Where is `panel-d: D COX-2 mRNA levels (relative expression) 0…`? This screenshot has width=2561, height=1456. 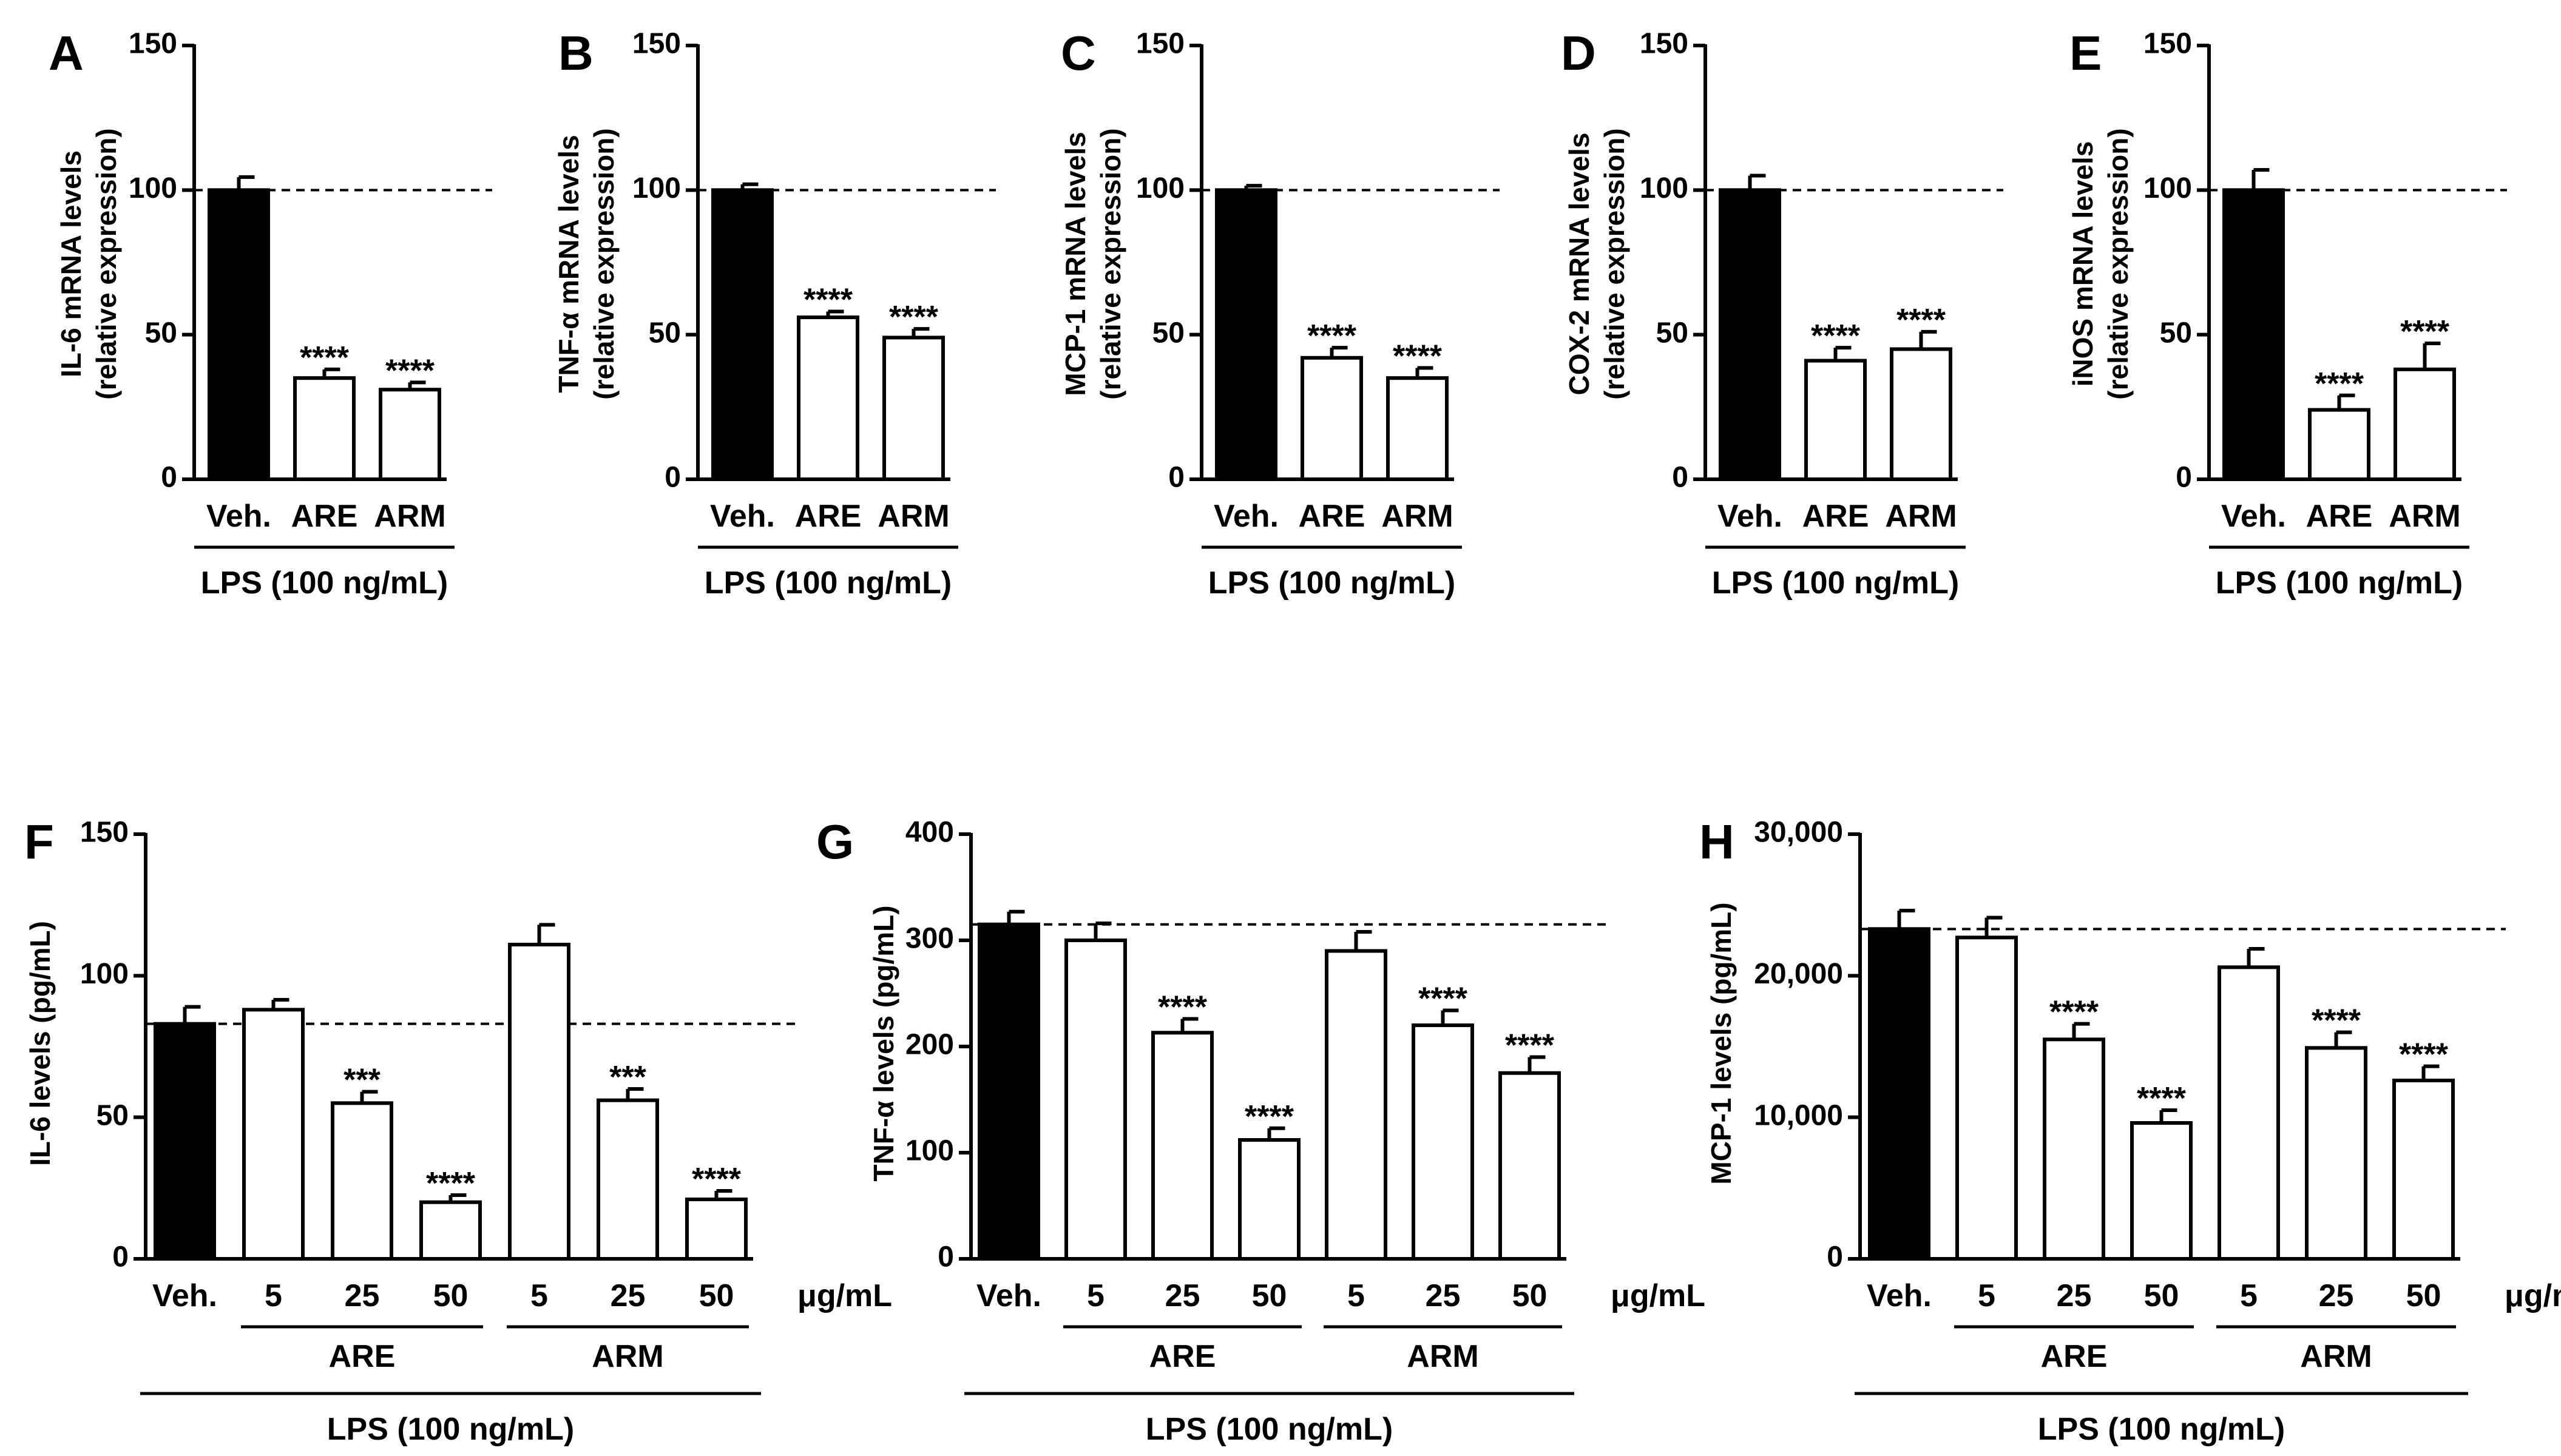 panel-d: D COX-2 mRNA levels (relative expression) 0… is located at coordinates (1782, 313).